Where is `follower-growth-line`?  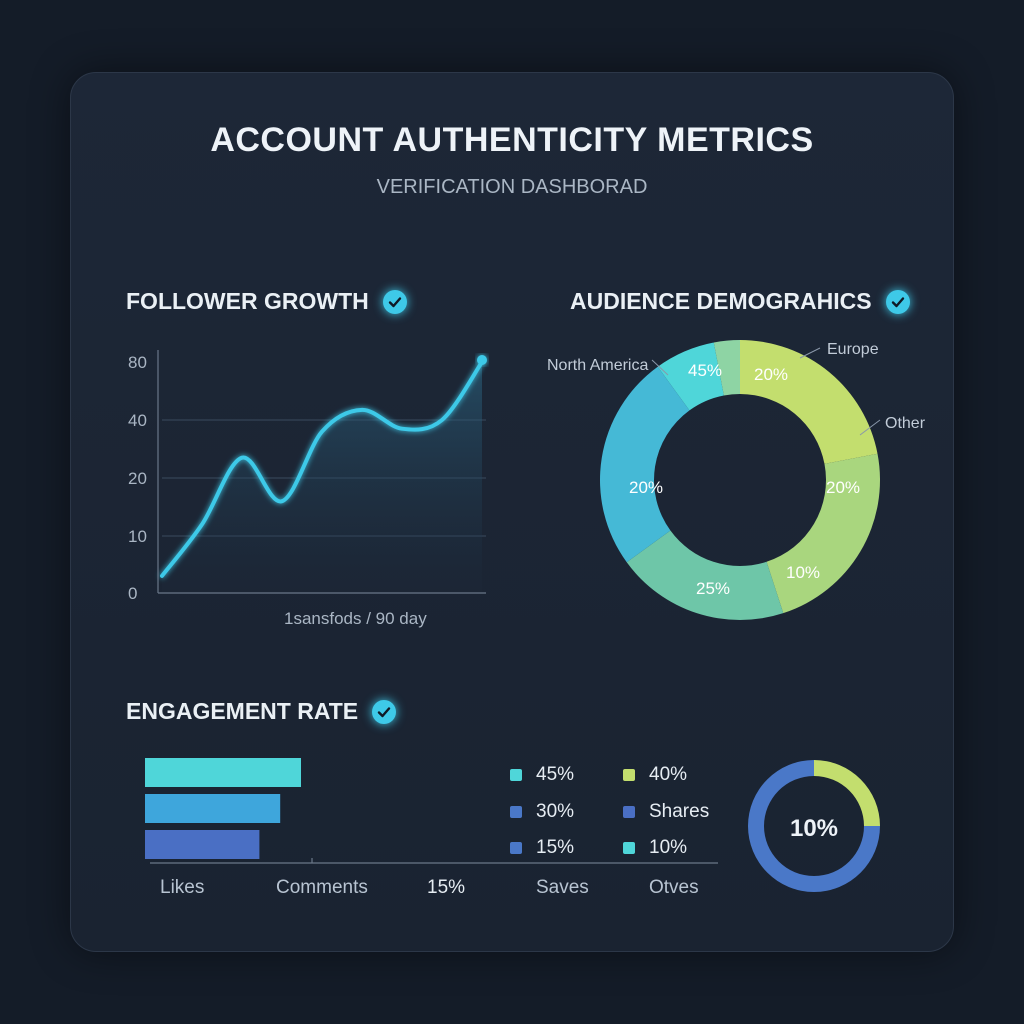
follower-growth-line is located at coordinates (322, 469).